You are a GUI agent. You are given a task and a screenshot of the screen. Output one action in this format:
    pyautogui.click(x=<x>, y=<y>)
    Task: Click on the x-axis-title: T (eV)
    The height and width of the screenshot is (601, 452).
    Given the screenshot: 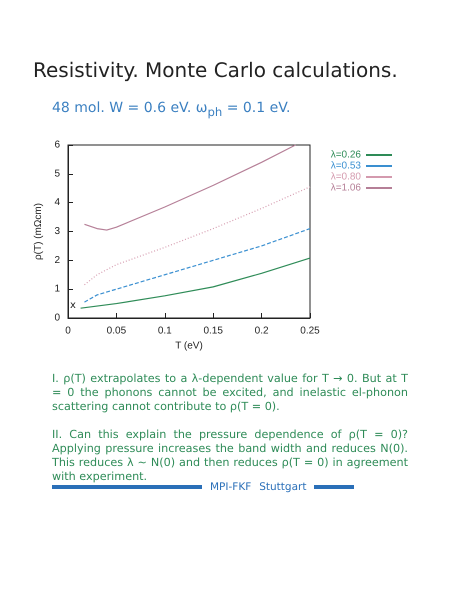 What is the action you would take?
    pyautogui.click(x=189, y=346)
    